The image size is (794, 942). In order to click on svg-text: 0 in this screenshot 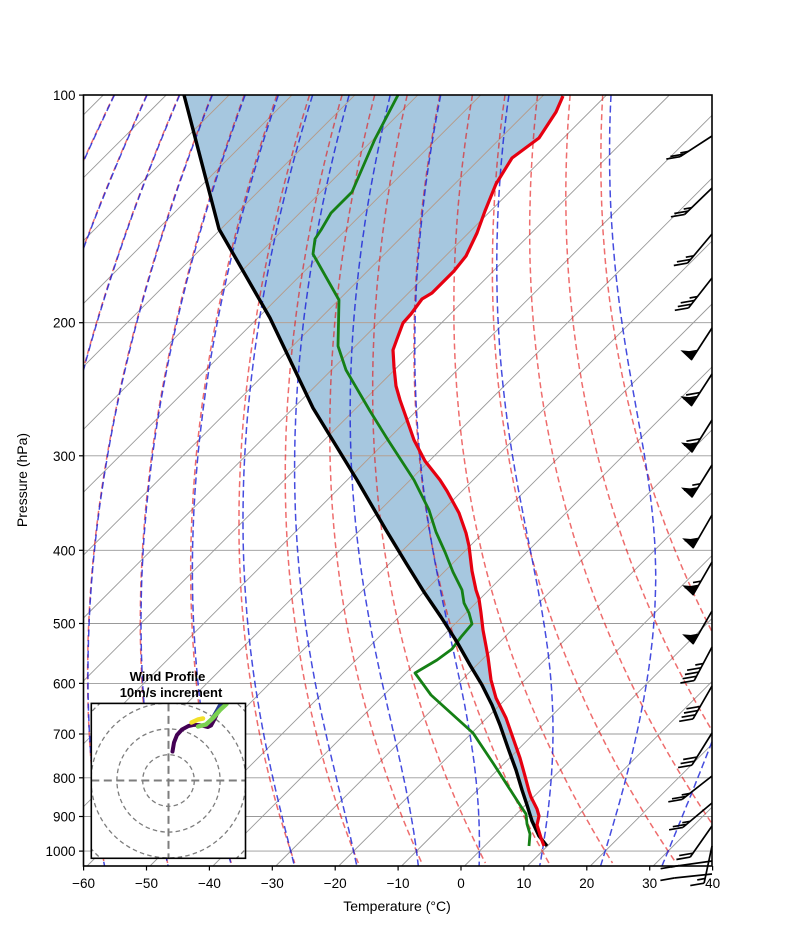, I will do `click(461, 883)`.